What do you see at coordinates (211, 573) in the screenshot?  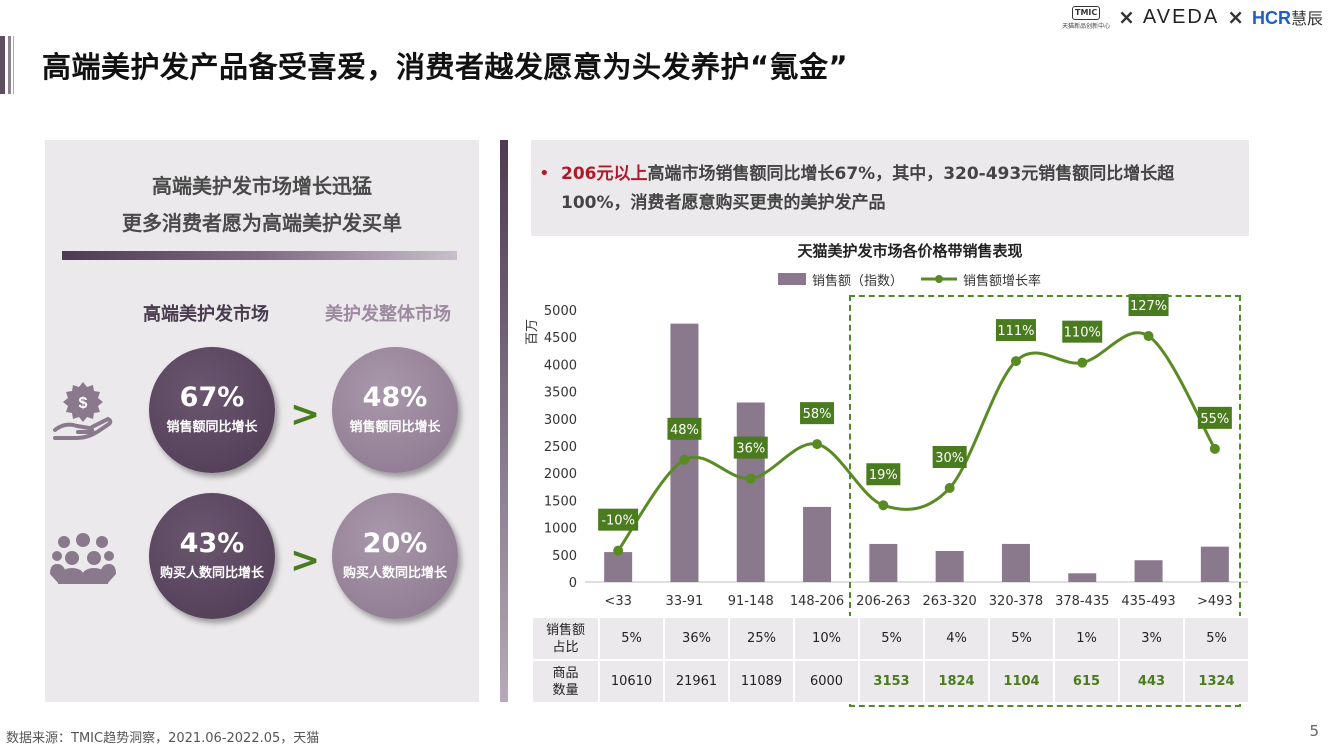 I see `high-end-buyer-growth-label: 购买人数同比增长` at bounding box center [211, 573].